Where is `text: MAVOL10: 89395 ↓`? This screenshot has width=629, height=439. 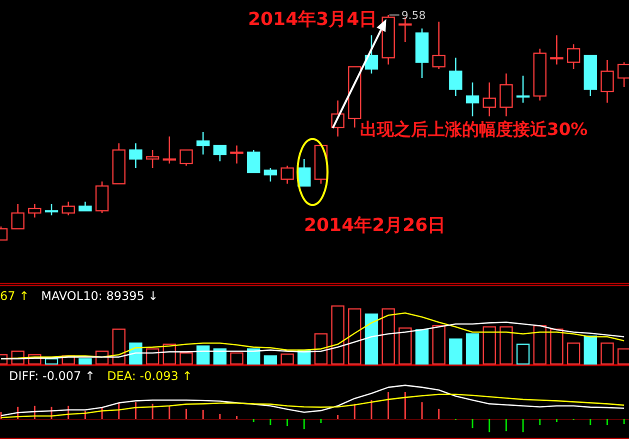 text: MAVOL10: 89395 ↓ is located at coordinates (99, 296).